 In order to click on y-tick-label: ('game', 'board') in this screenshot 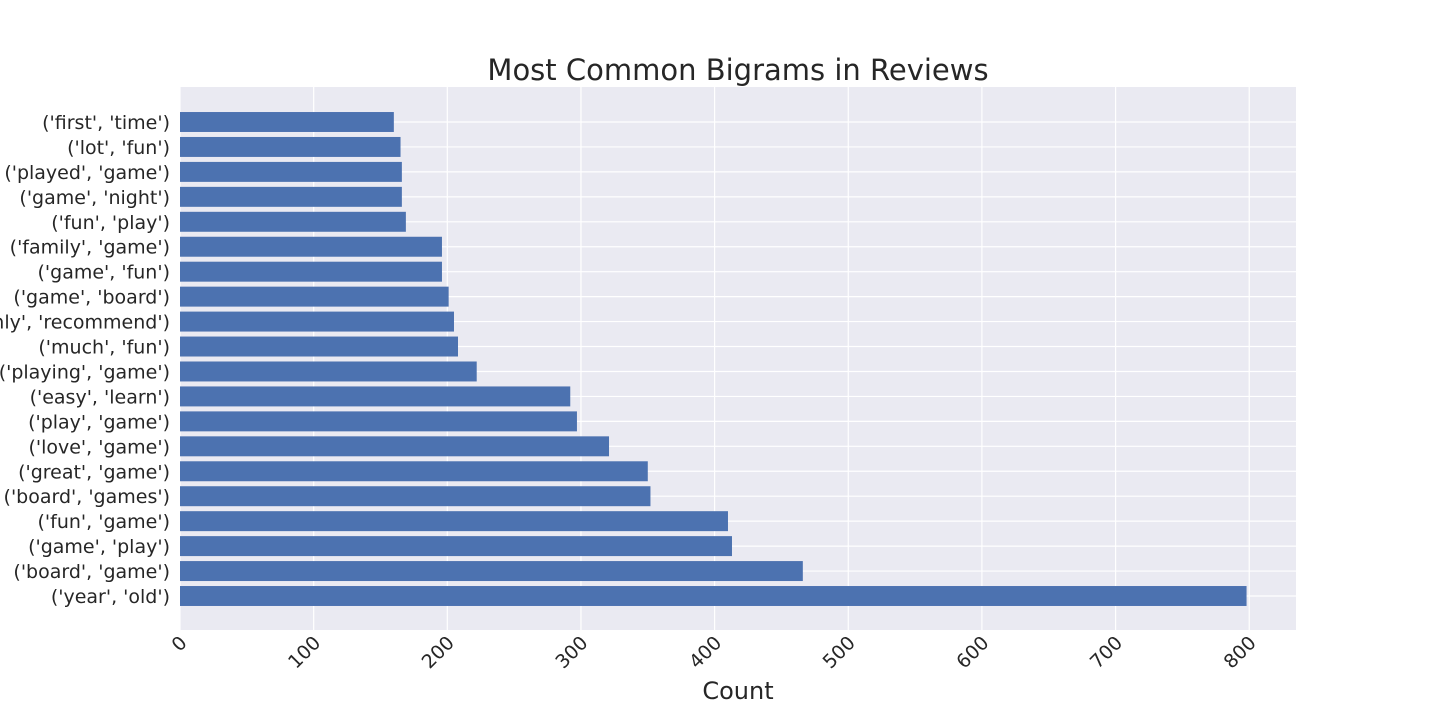, I will do `click(91, 298)`.